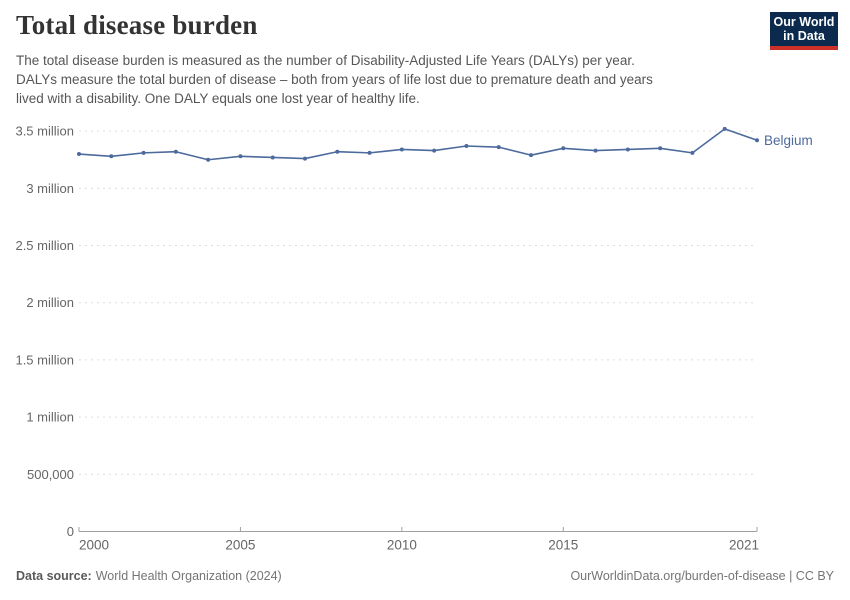 Image resolution: width=850 pixels, height=600 pixels. What do you see at coordinates (50, 188) in the screenshot?
I see `y-axis-tick-label: 3 million` at bounding box center [50, 188].